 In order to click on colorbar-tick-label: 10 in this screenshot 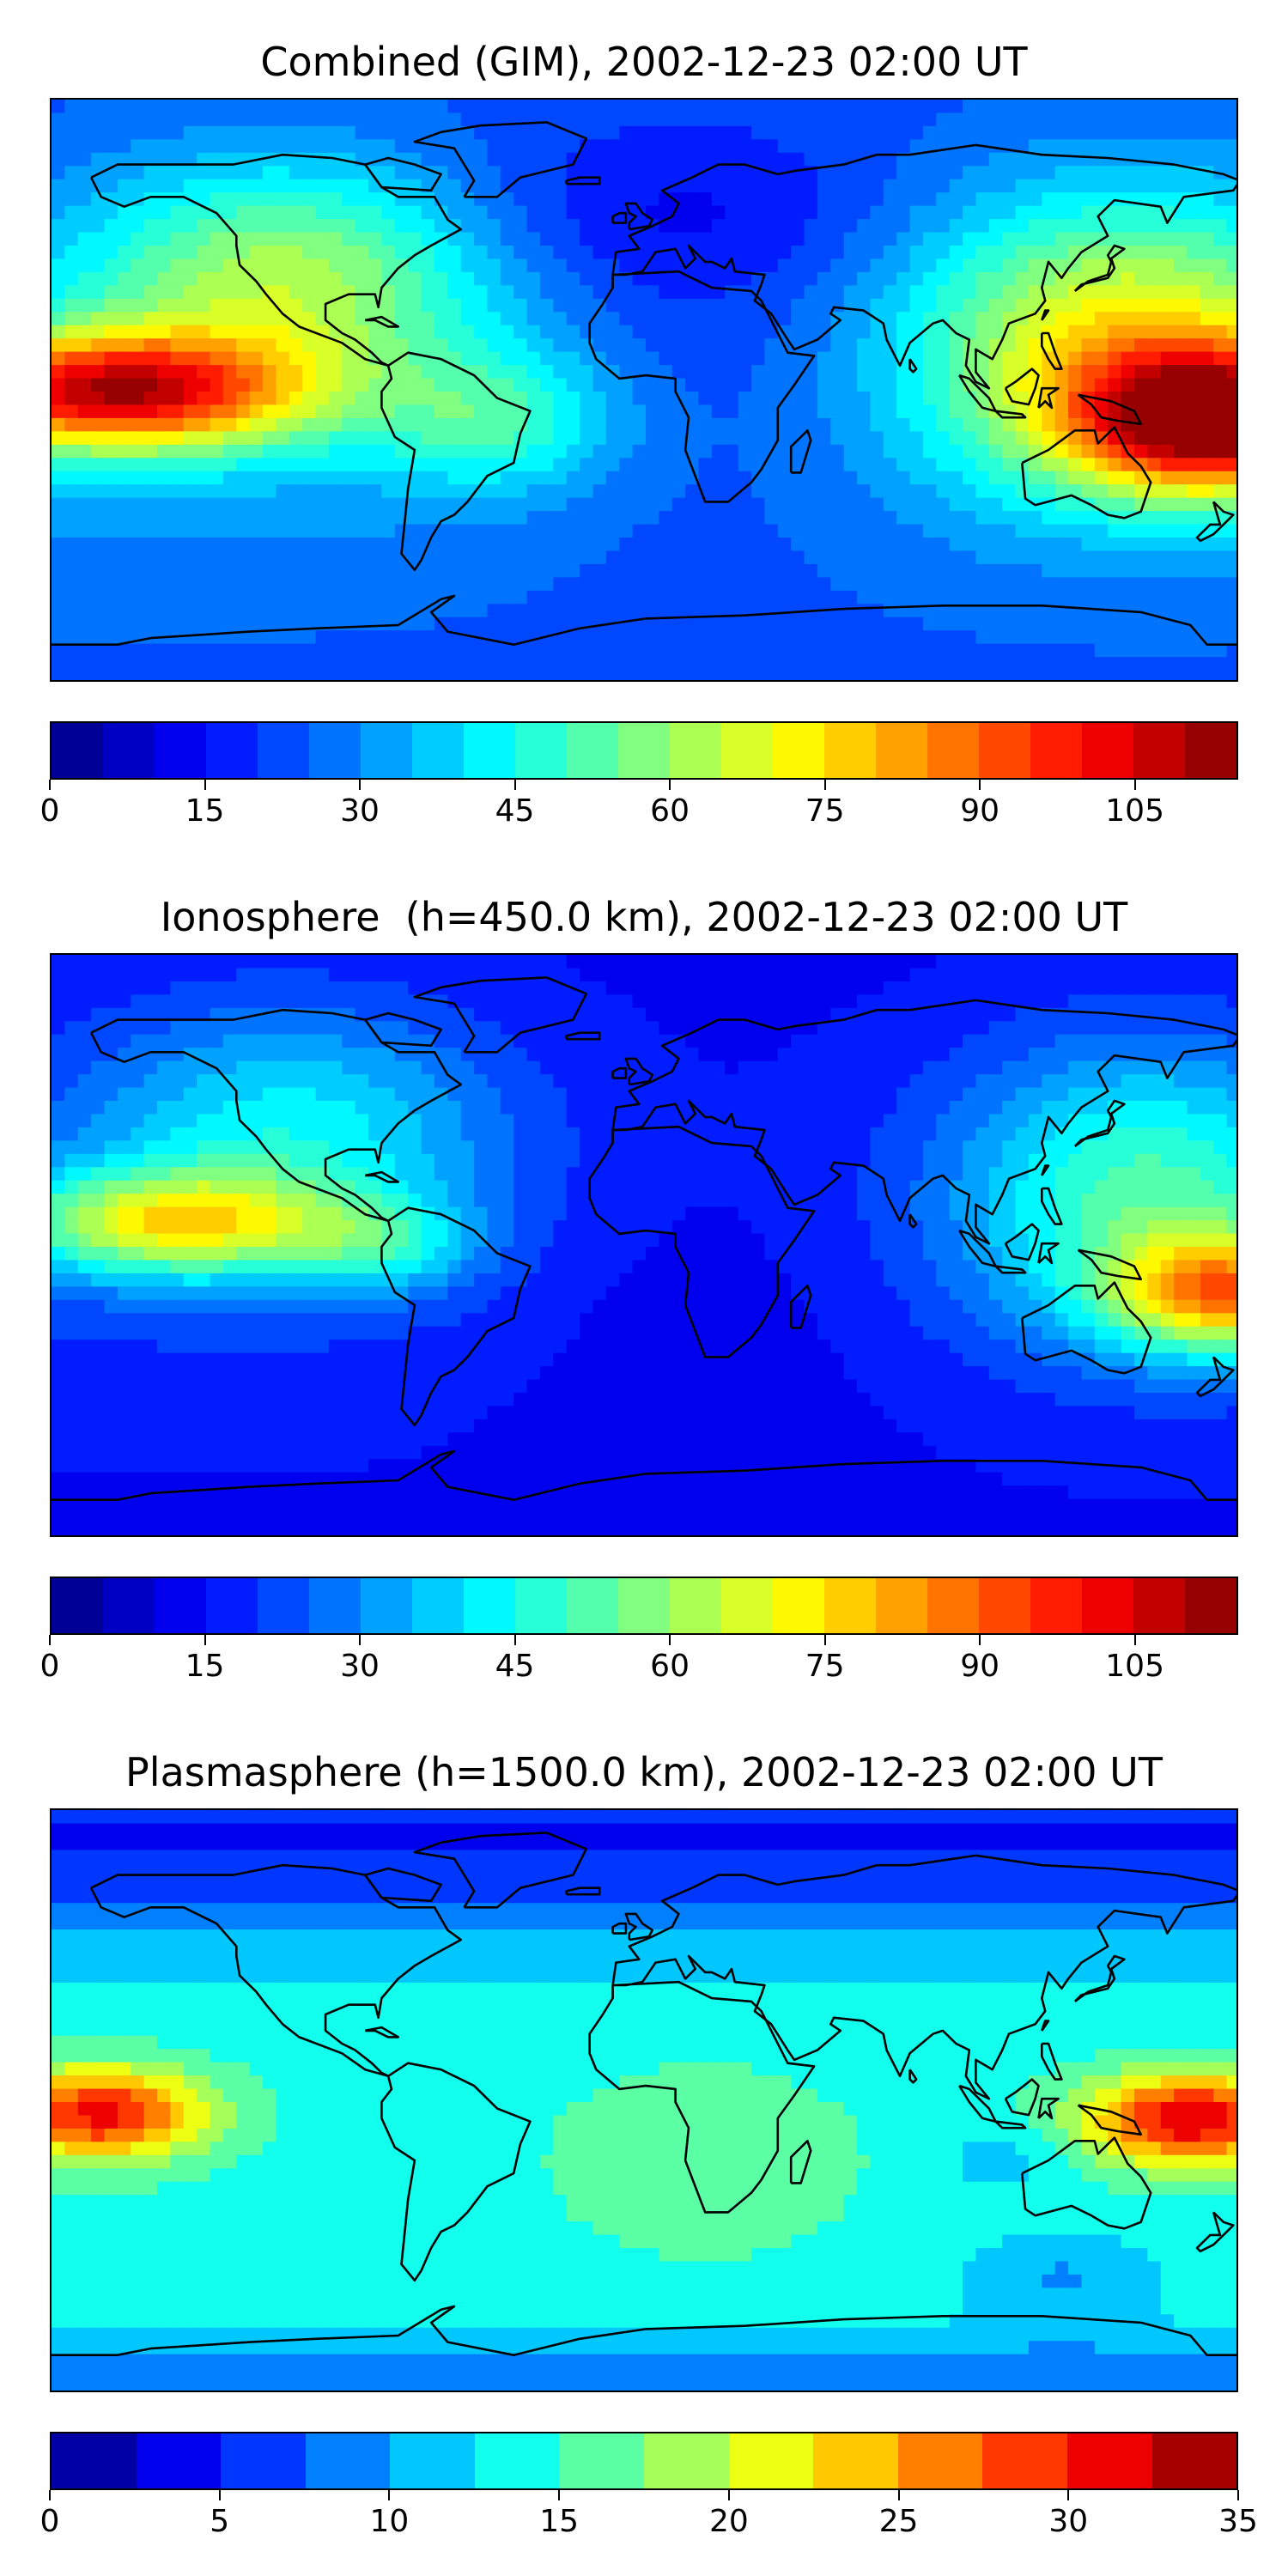, I will do `click(389, 2522)`.